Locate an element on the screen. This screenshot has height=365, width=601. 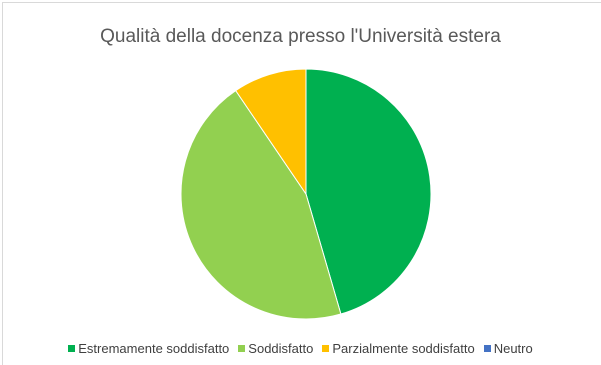
pie-slice-parzialmente-soddisfatto is located at coordinates (271, 132).